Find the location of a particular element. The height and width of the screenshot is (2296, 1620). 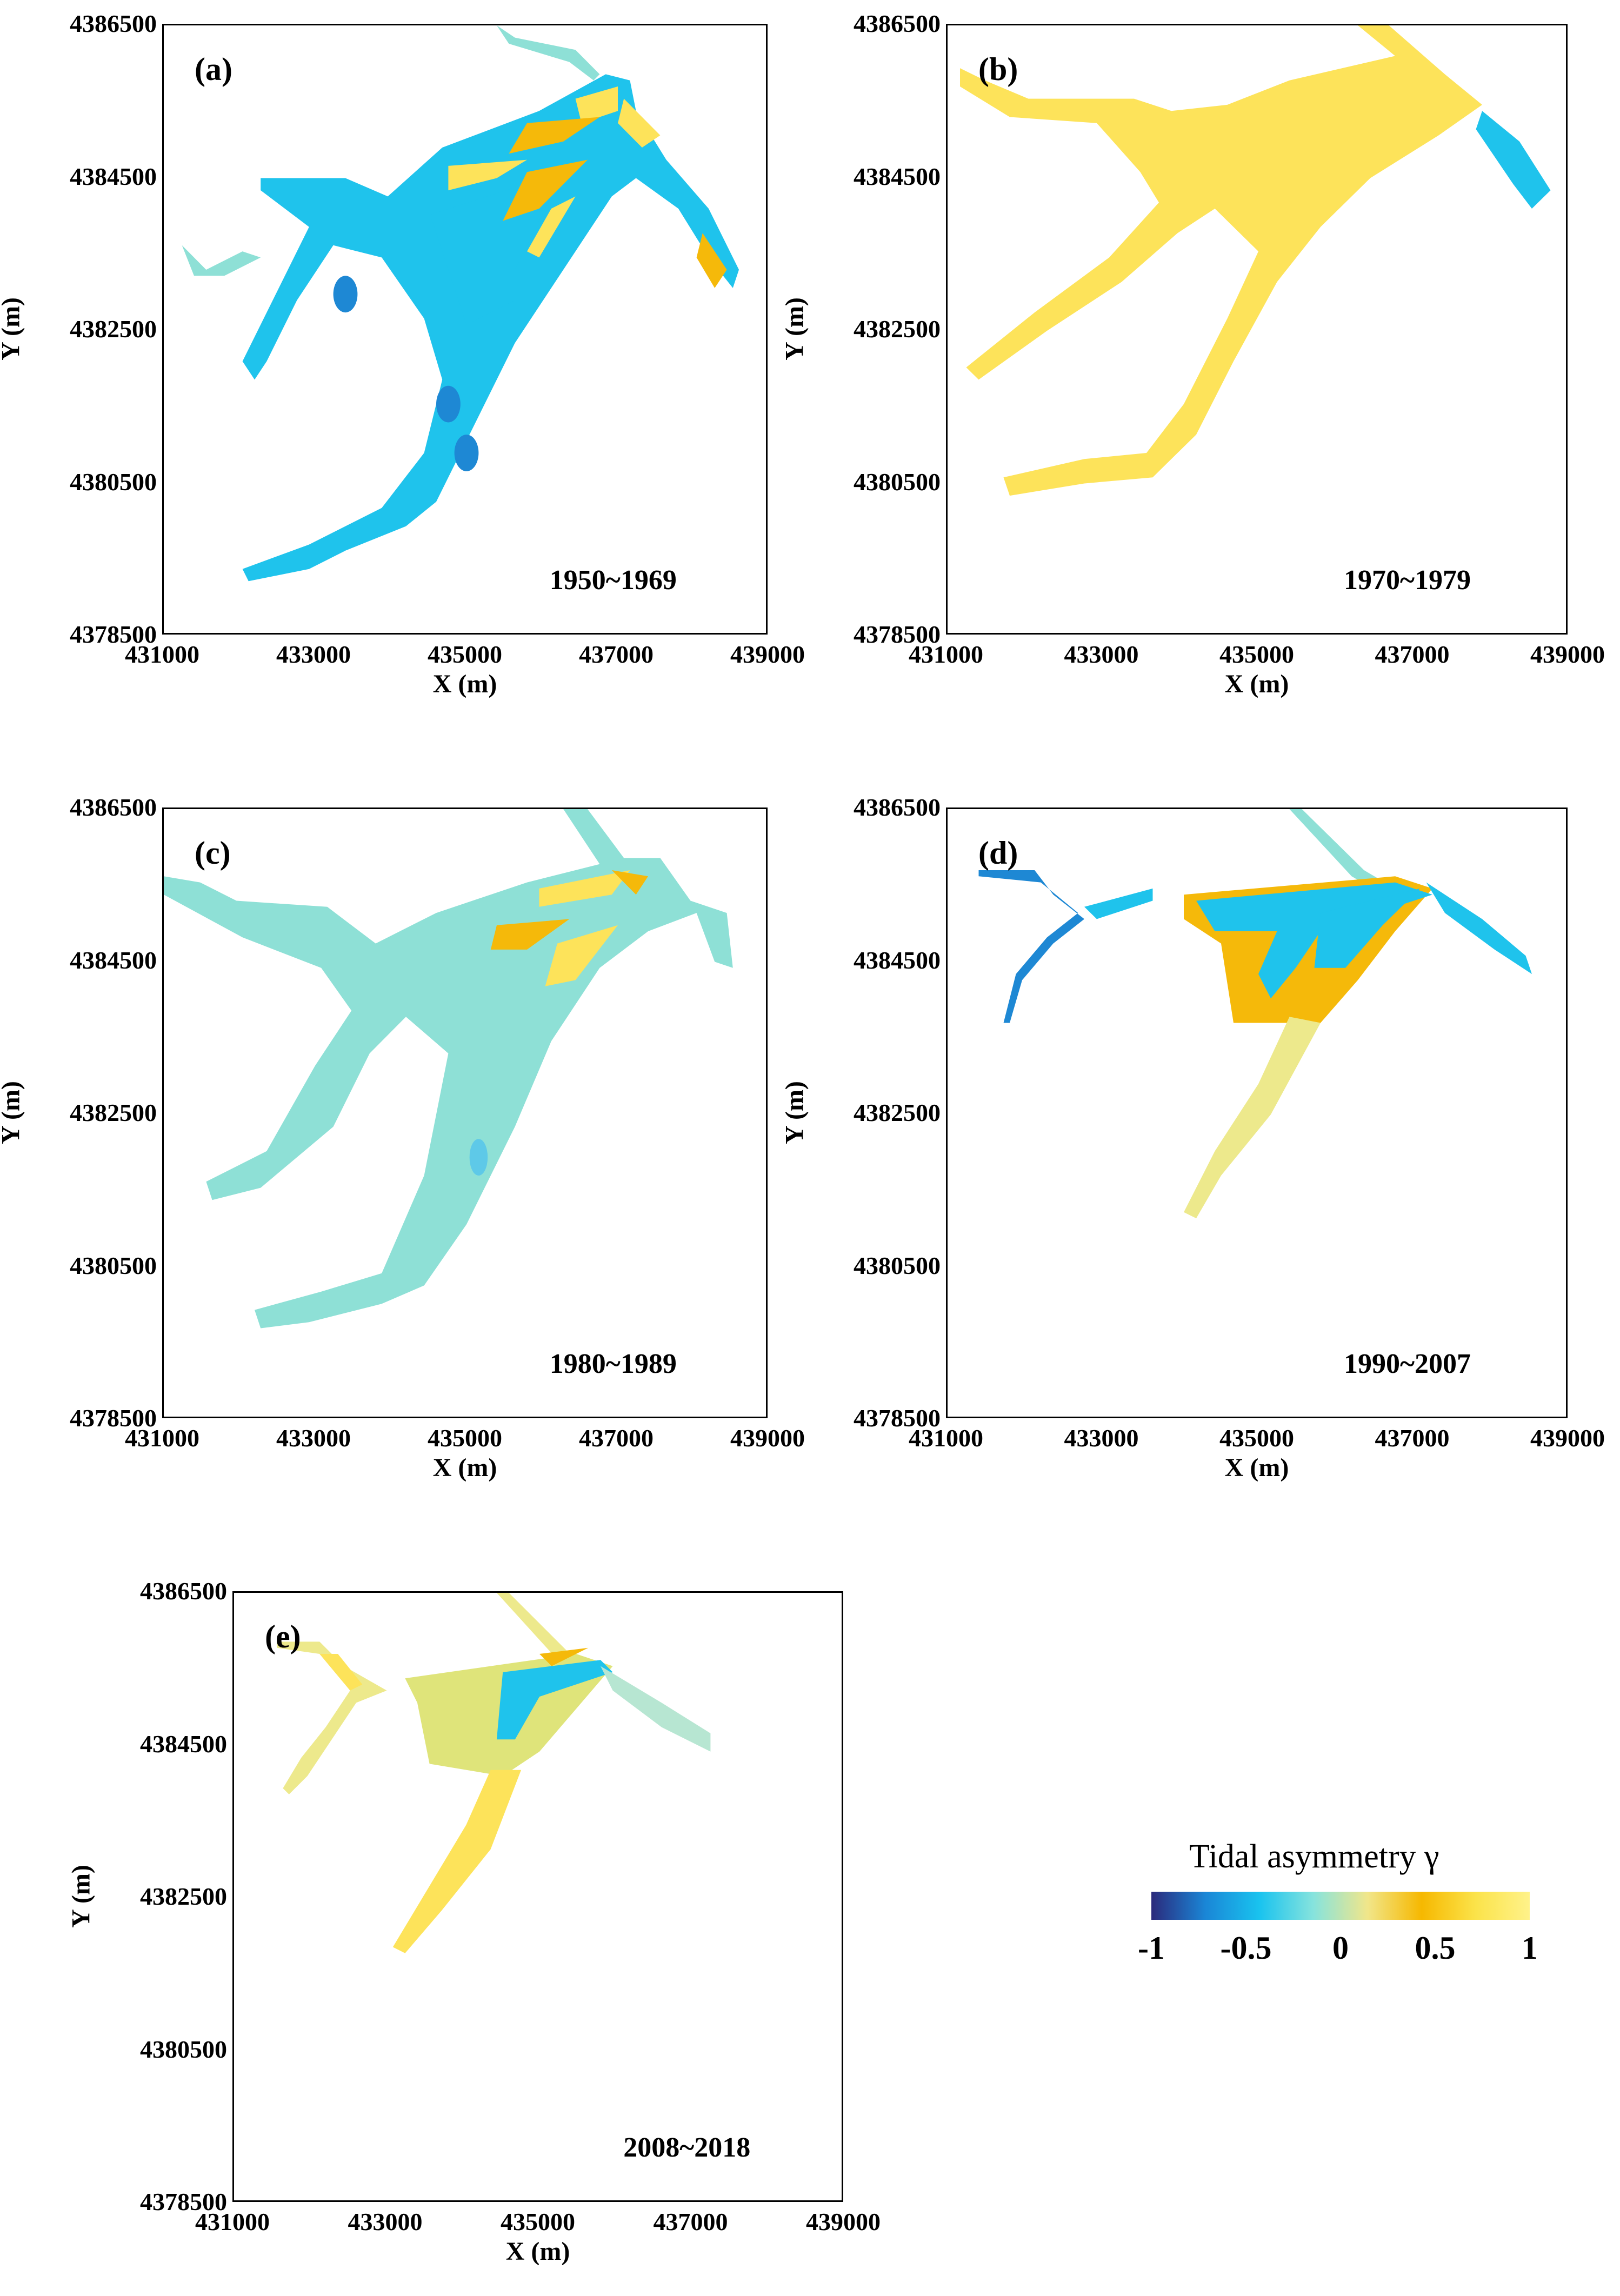

colorbar-tick-label: -1 is located at coordinates (1151, 1948).